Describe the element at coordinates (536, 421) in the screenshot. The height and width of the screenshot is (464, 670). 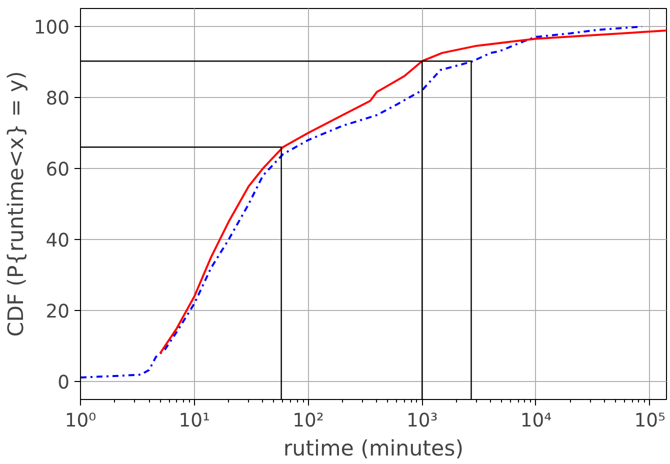
I see `x-tick-label: 10⁴` at that location.